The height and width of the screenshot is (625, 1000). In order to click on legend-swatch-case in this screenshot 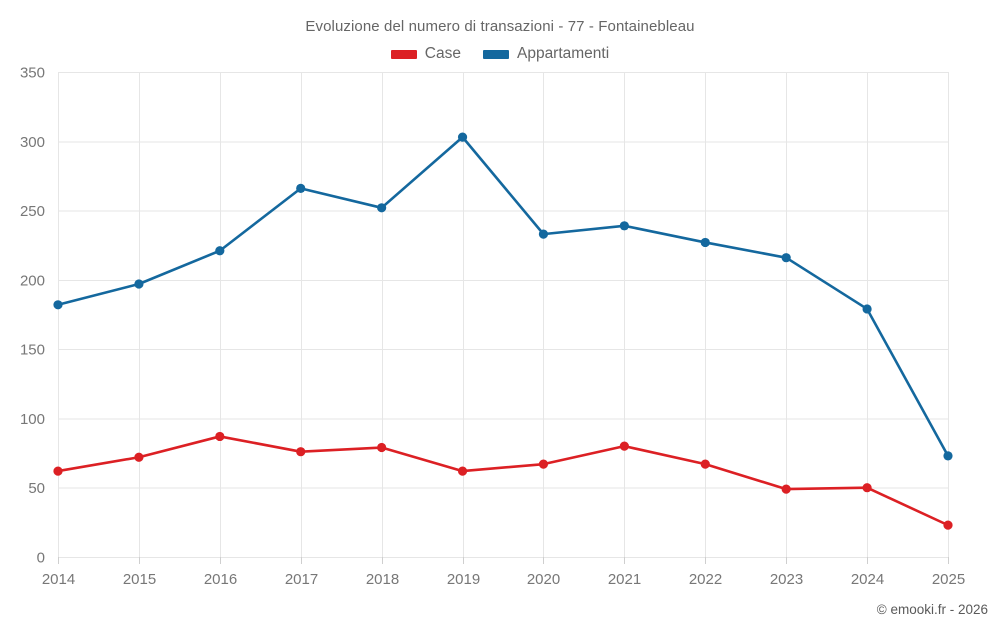, I will do `click(403, 54)`.